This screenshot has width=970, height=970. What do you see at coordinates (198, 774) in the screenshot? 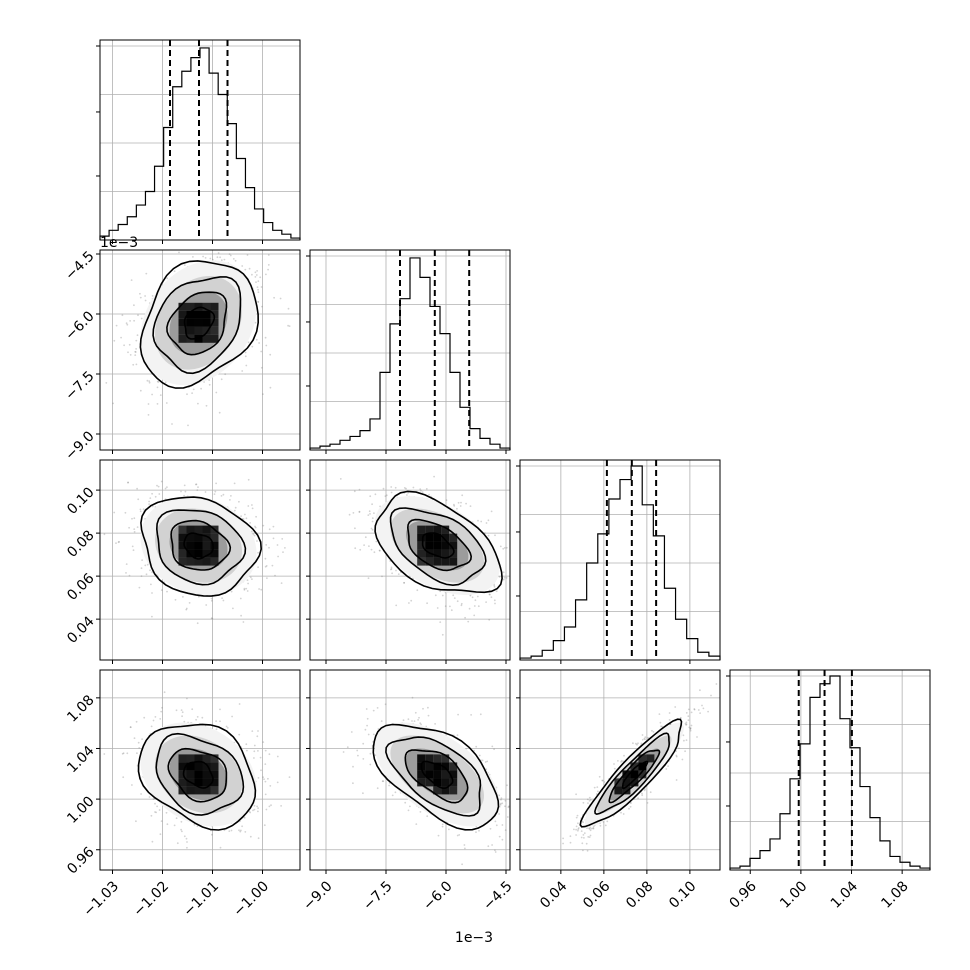
I see `density-cells` at bounding box center [198, 774].